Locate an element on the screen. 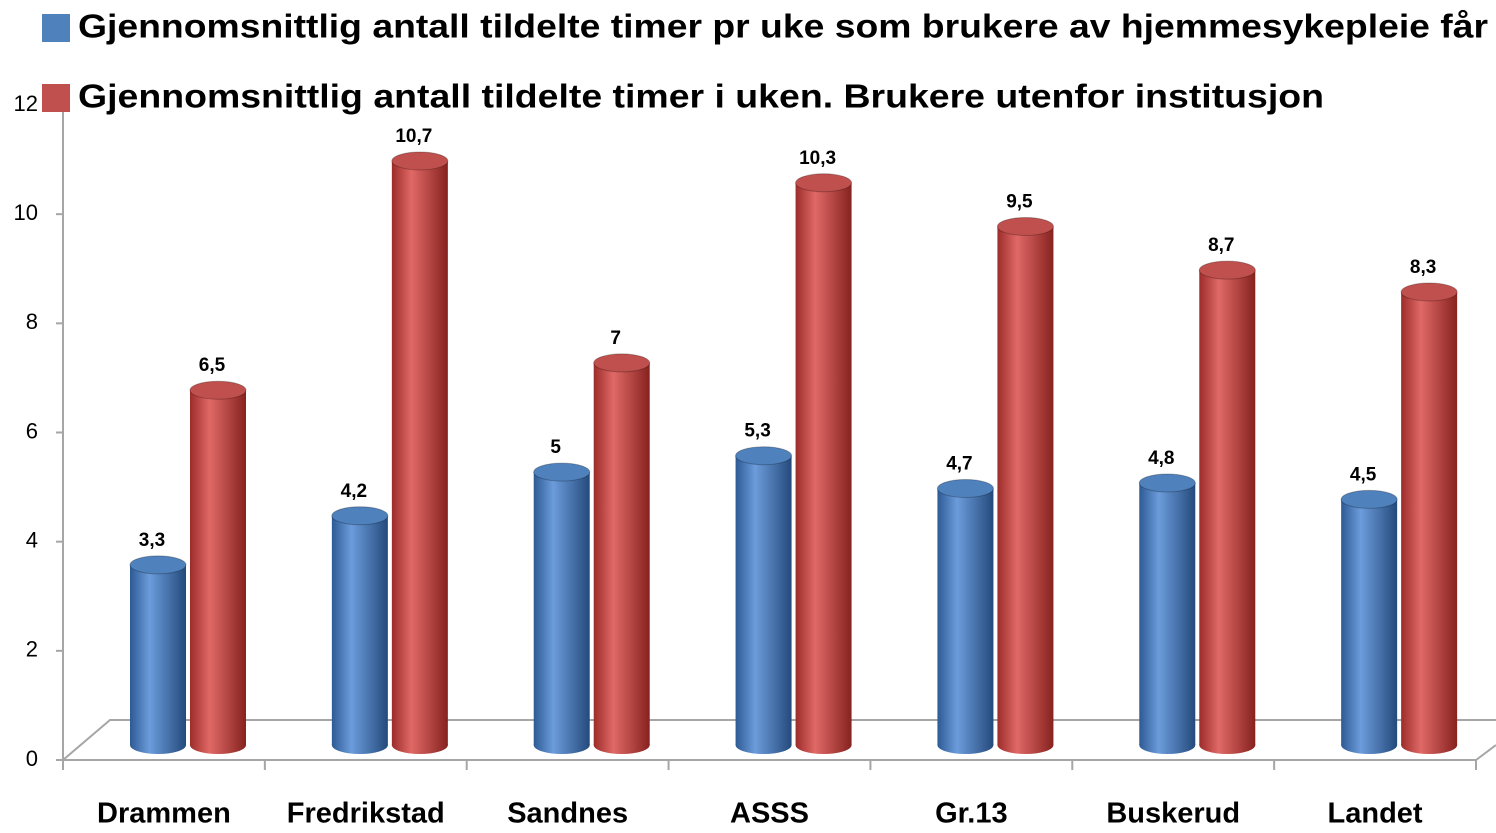 This screenshot has width=1496, height=833. y-tick-label: 2 is located at coordinates (32, 649).